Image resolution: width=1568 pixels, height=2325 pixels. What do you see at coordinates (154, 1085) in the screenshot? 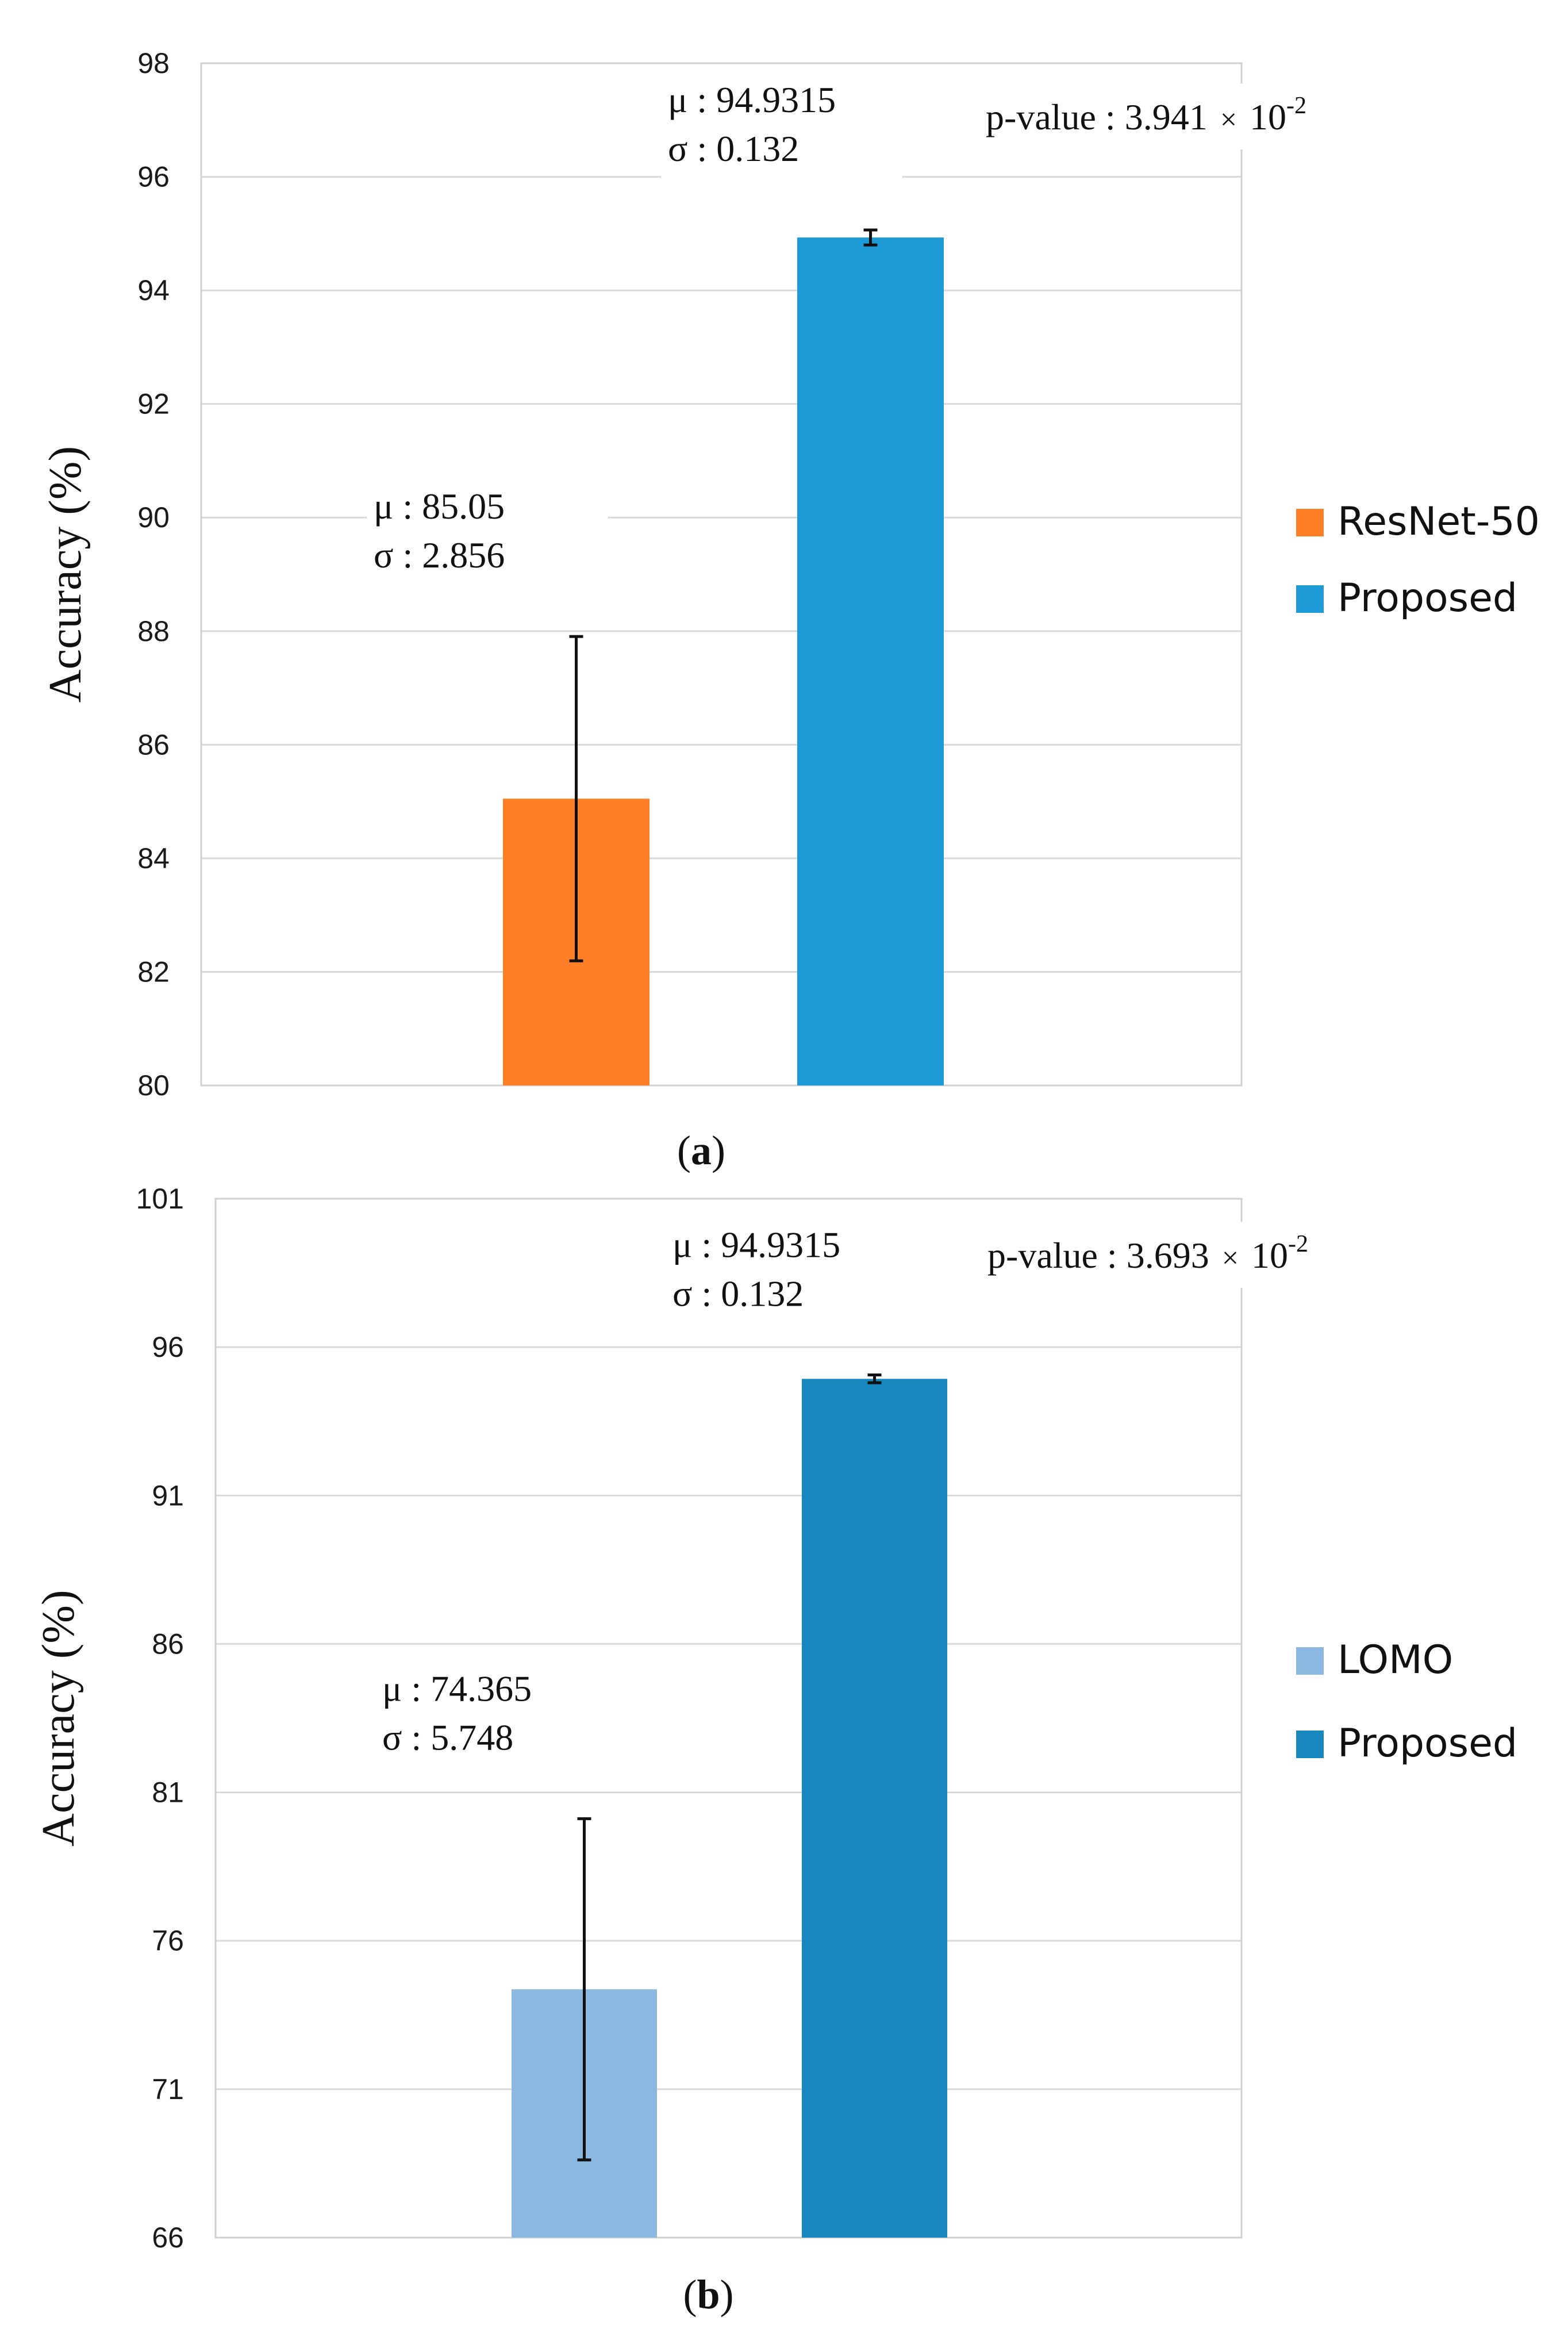
I see `y-tick-label: 80` at bounding box center [154, 1085].